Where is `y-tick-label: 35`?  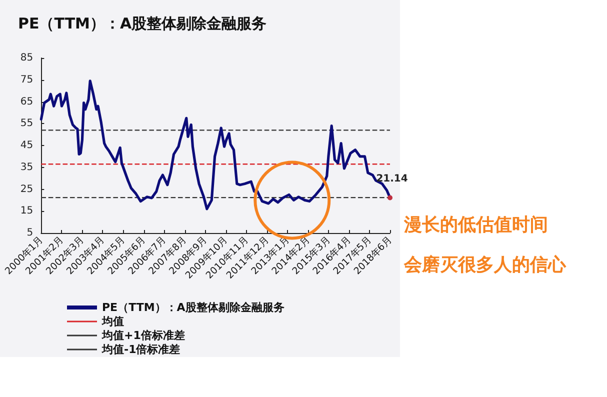 y-tick-label: 35 is located at coordinates (27, 167).